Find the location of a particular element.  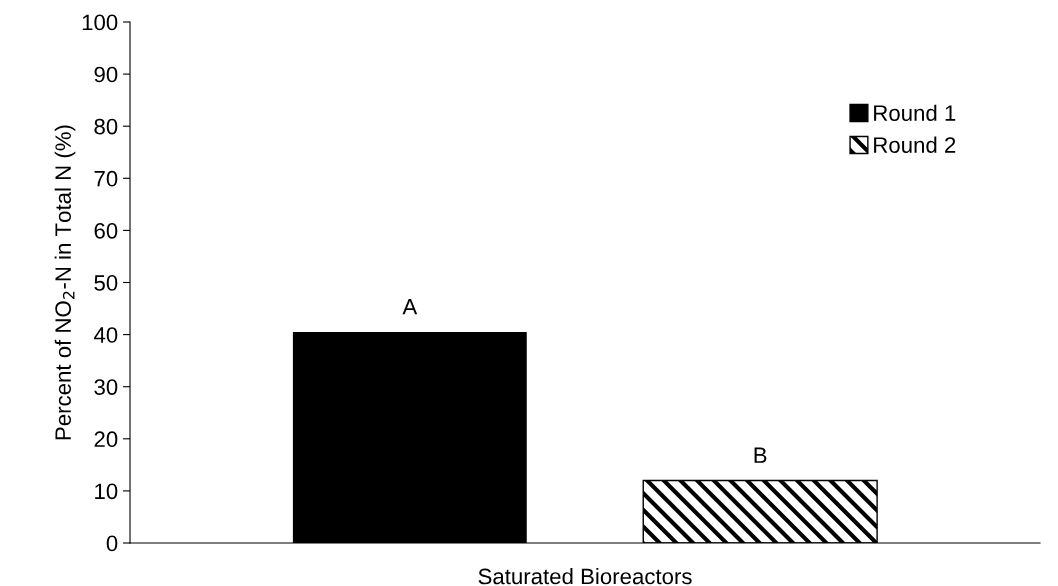

y-tick-label: 40 is located at coordinates (105, 335).